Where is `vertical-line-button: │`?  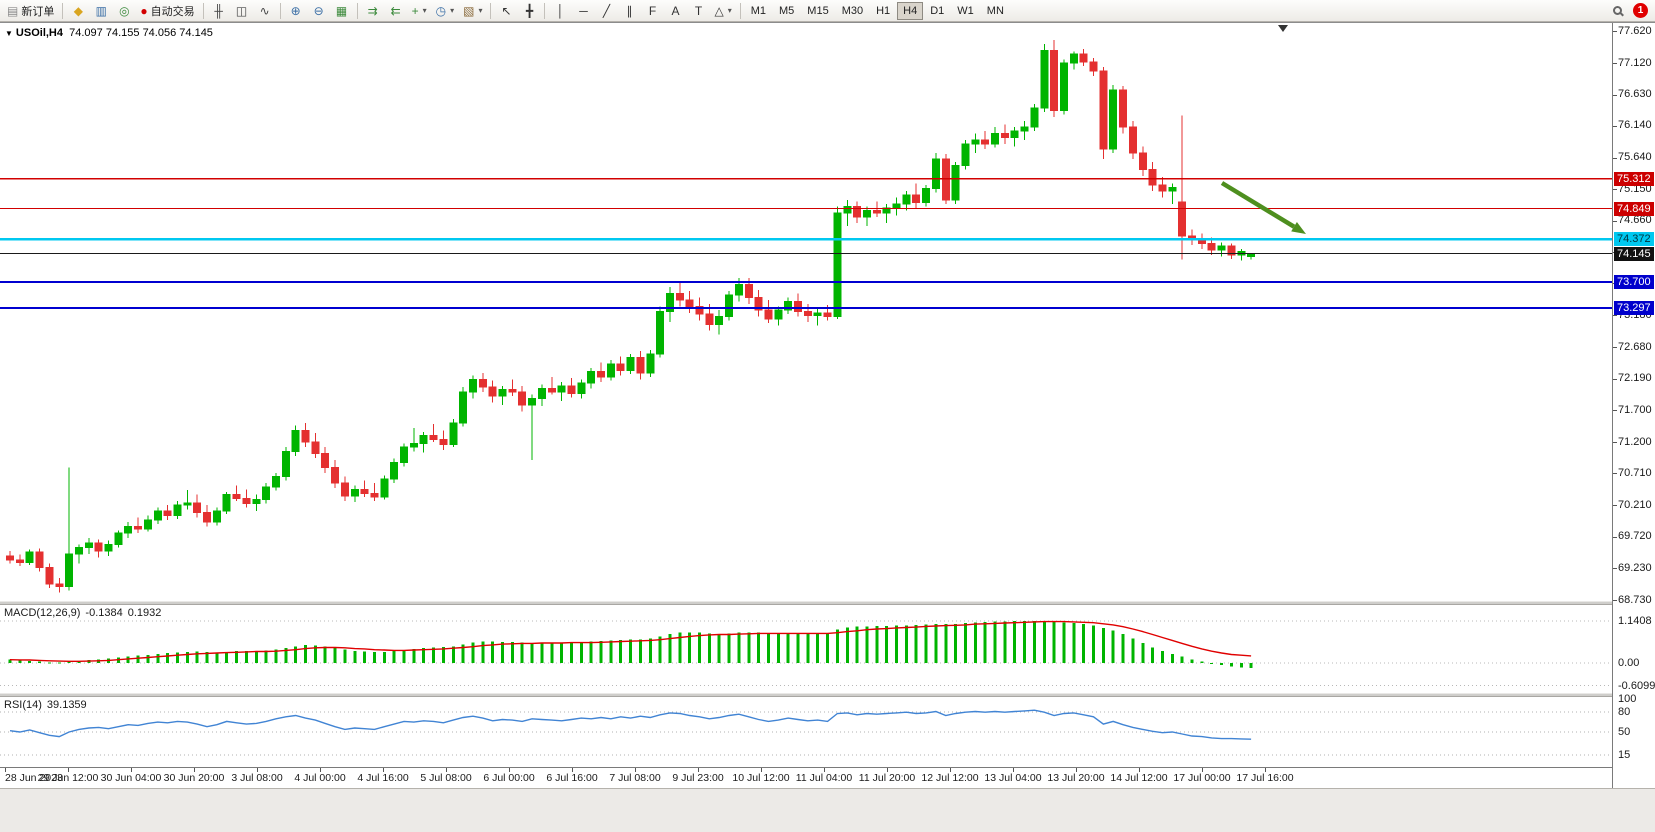 vertical-line-button: │ is located at coordinates (560, 11).